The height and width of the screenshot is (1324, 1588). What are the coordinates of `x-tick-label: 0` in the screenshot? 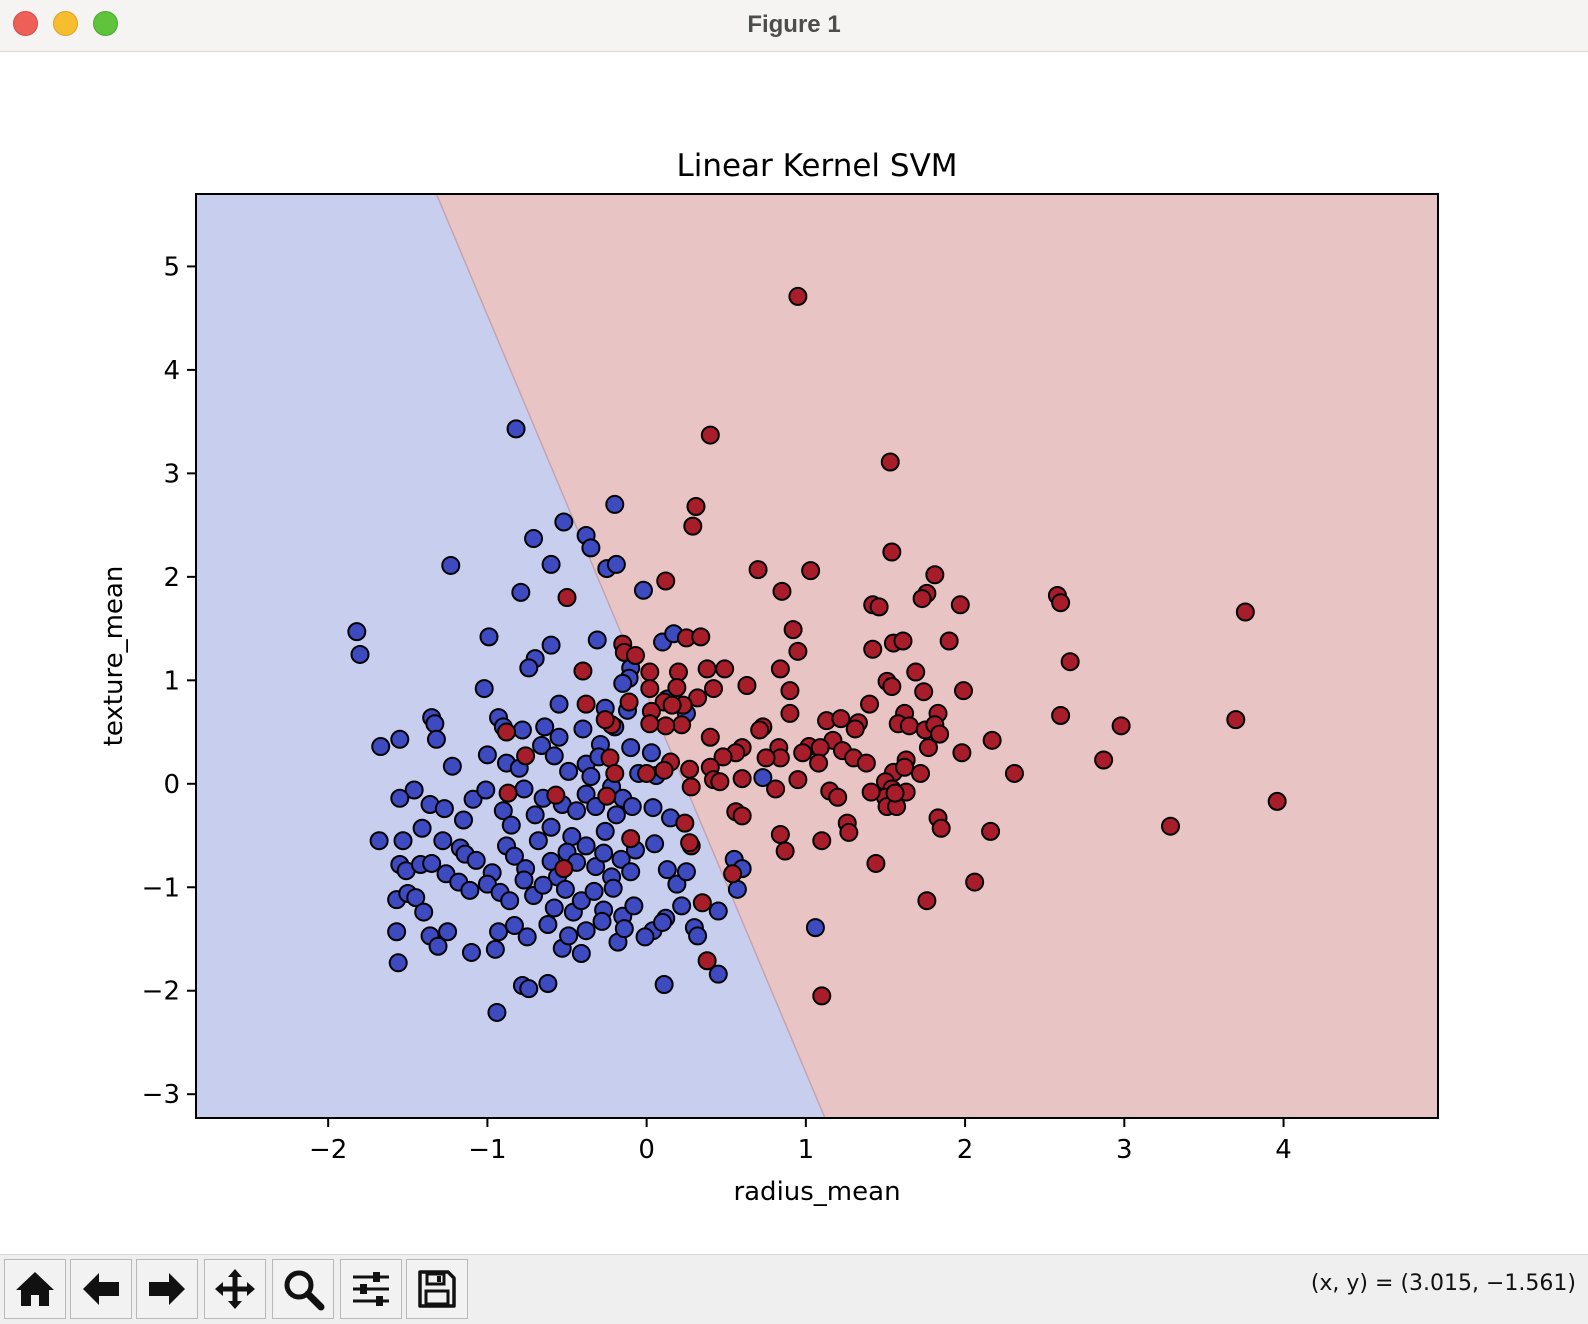 It's located at (646, 1150).